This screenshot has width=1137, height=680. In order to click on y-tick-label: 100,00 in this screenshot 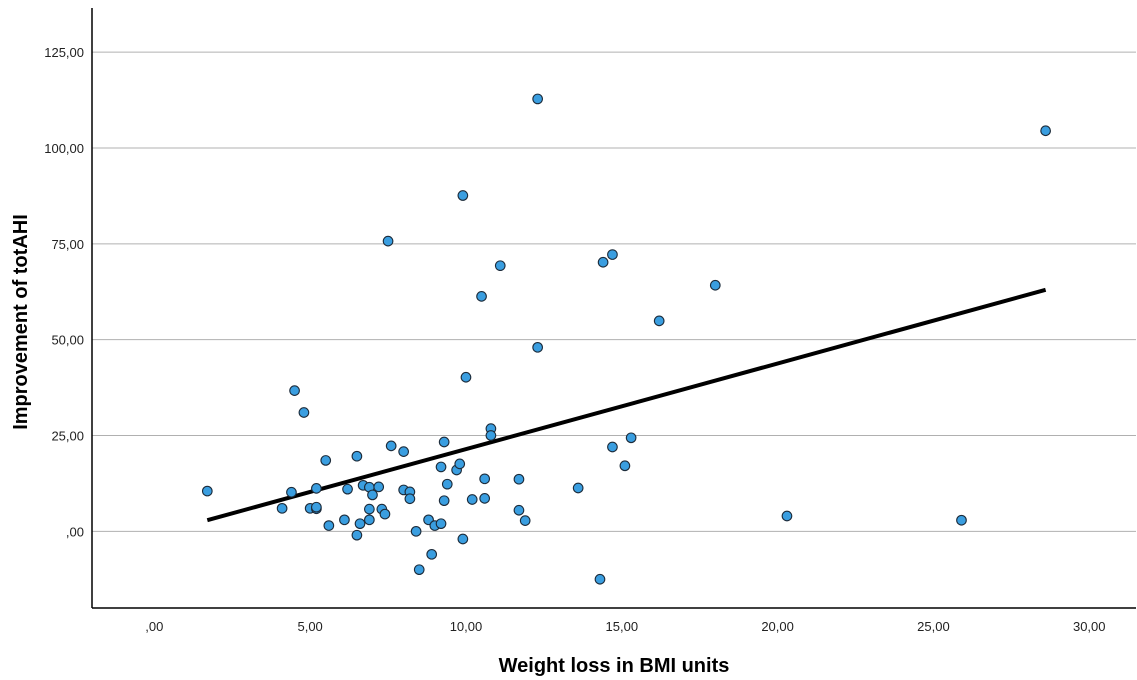, I will do `click(64, 148)`.